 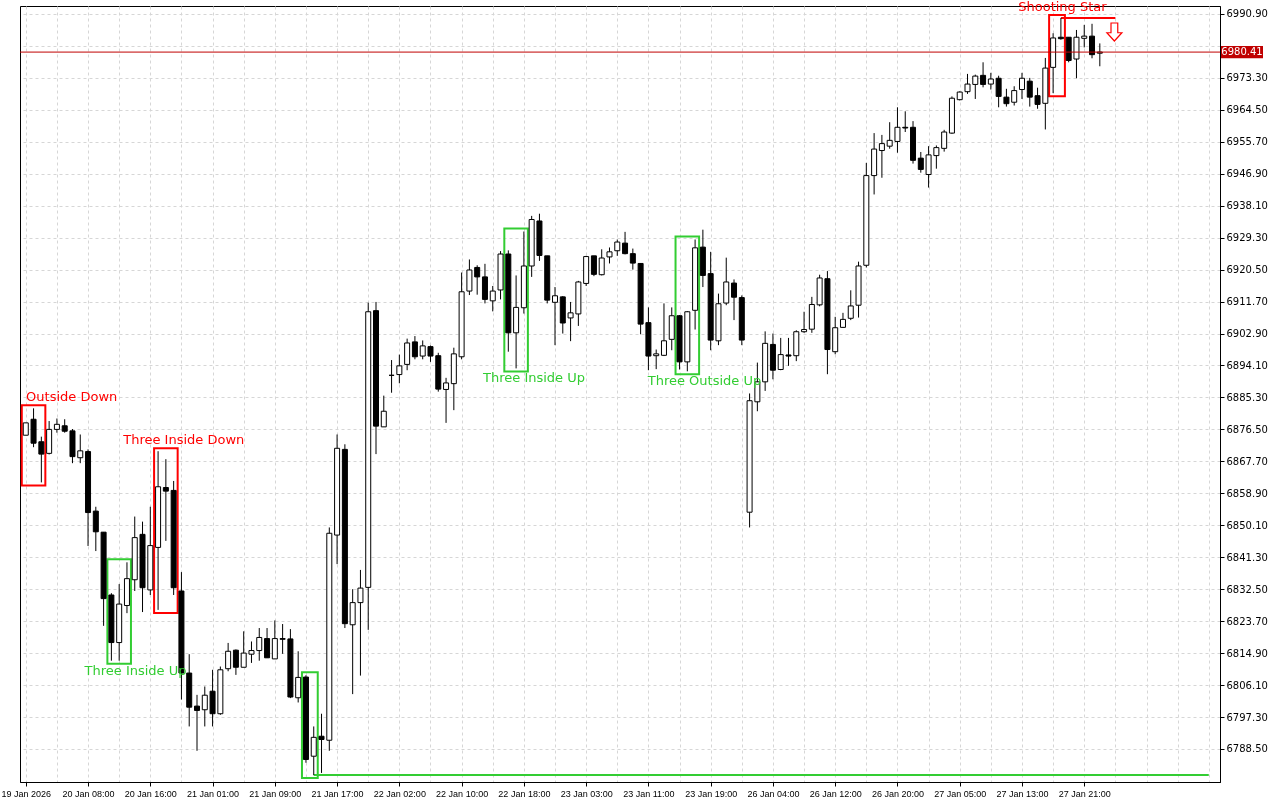 I want to click on y-tick-label: 6797.30, so click(x=1247, y=717).